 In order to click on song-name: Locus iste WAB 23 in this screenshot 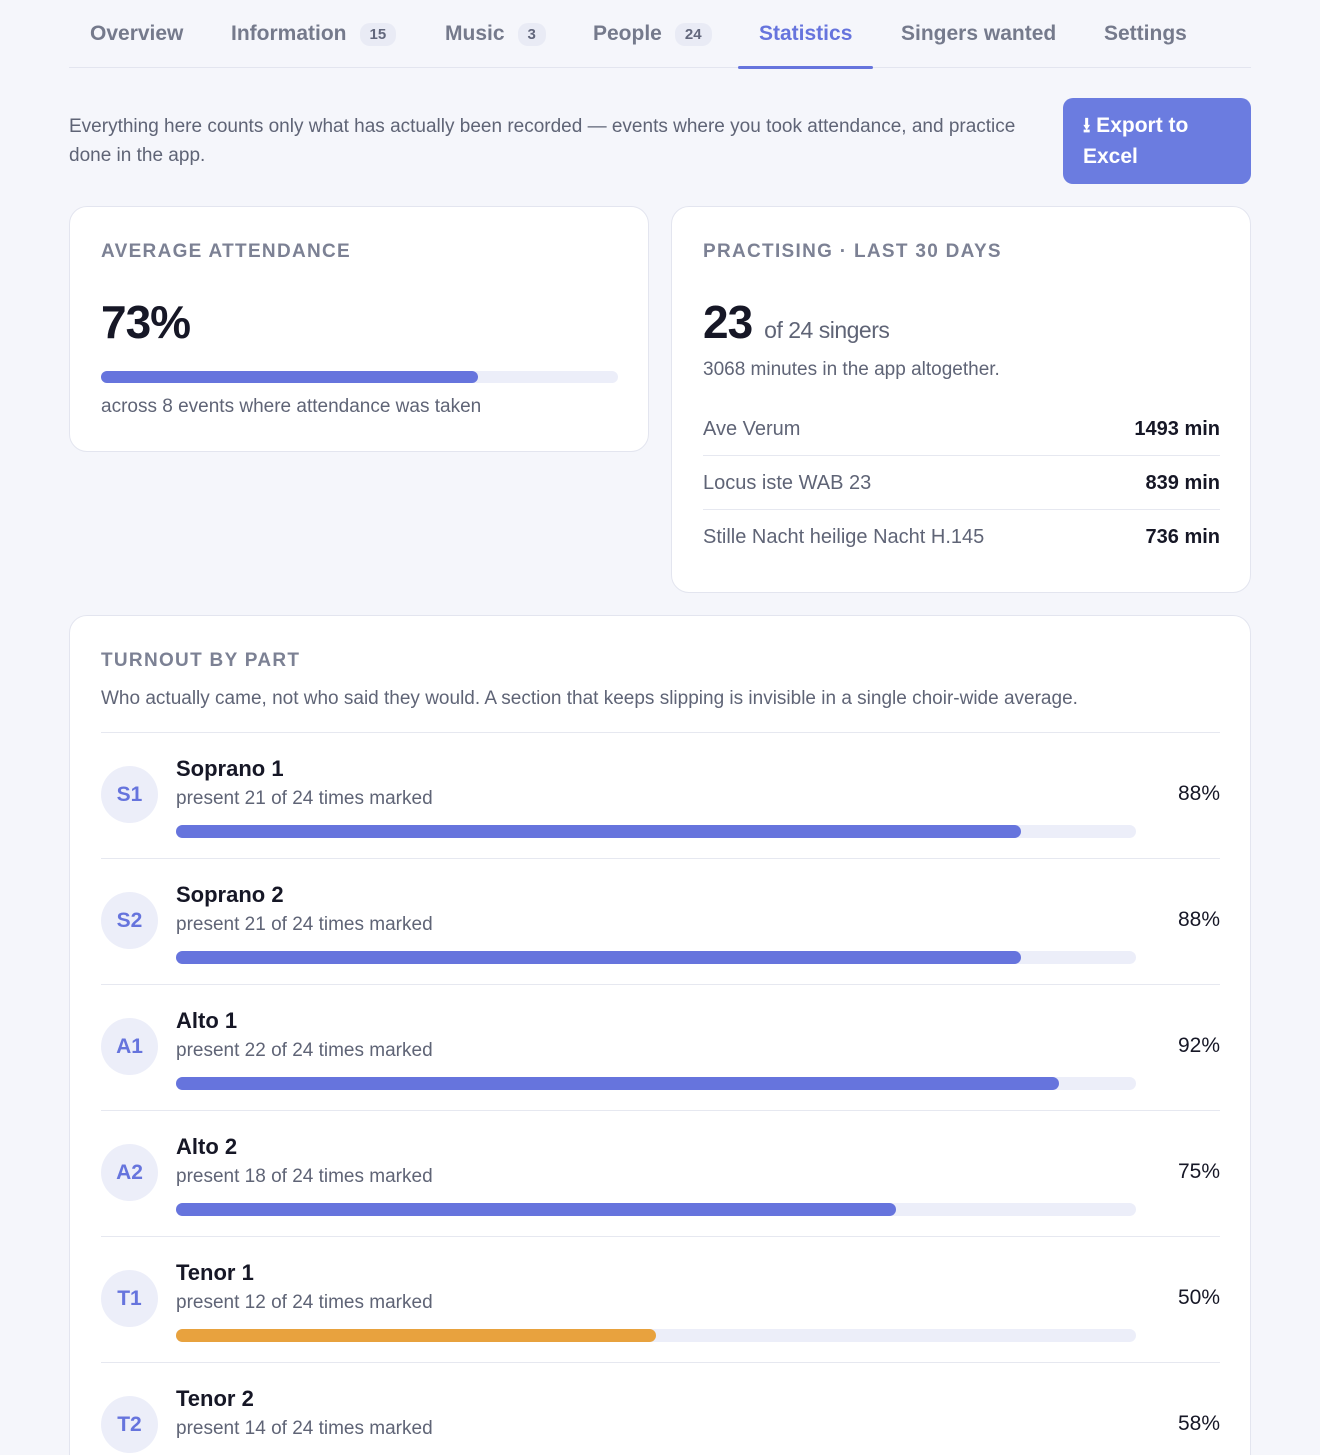, I will do `click(787, 482)`.